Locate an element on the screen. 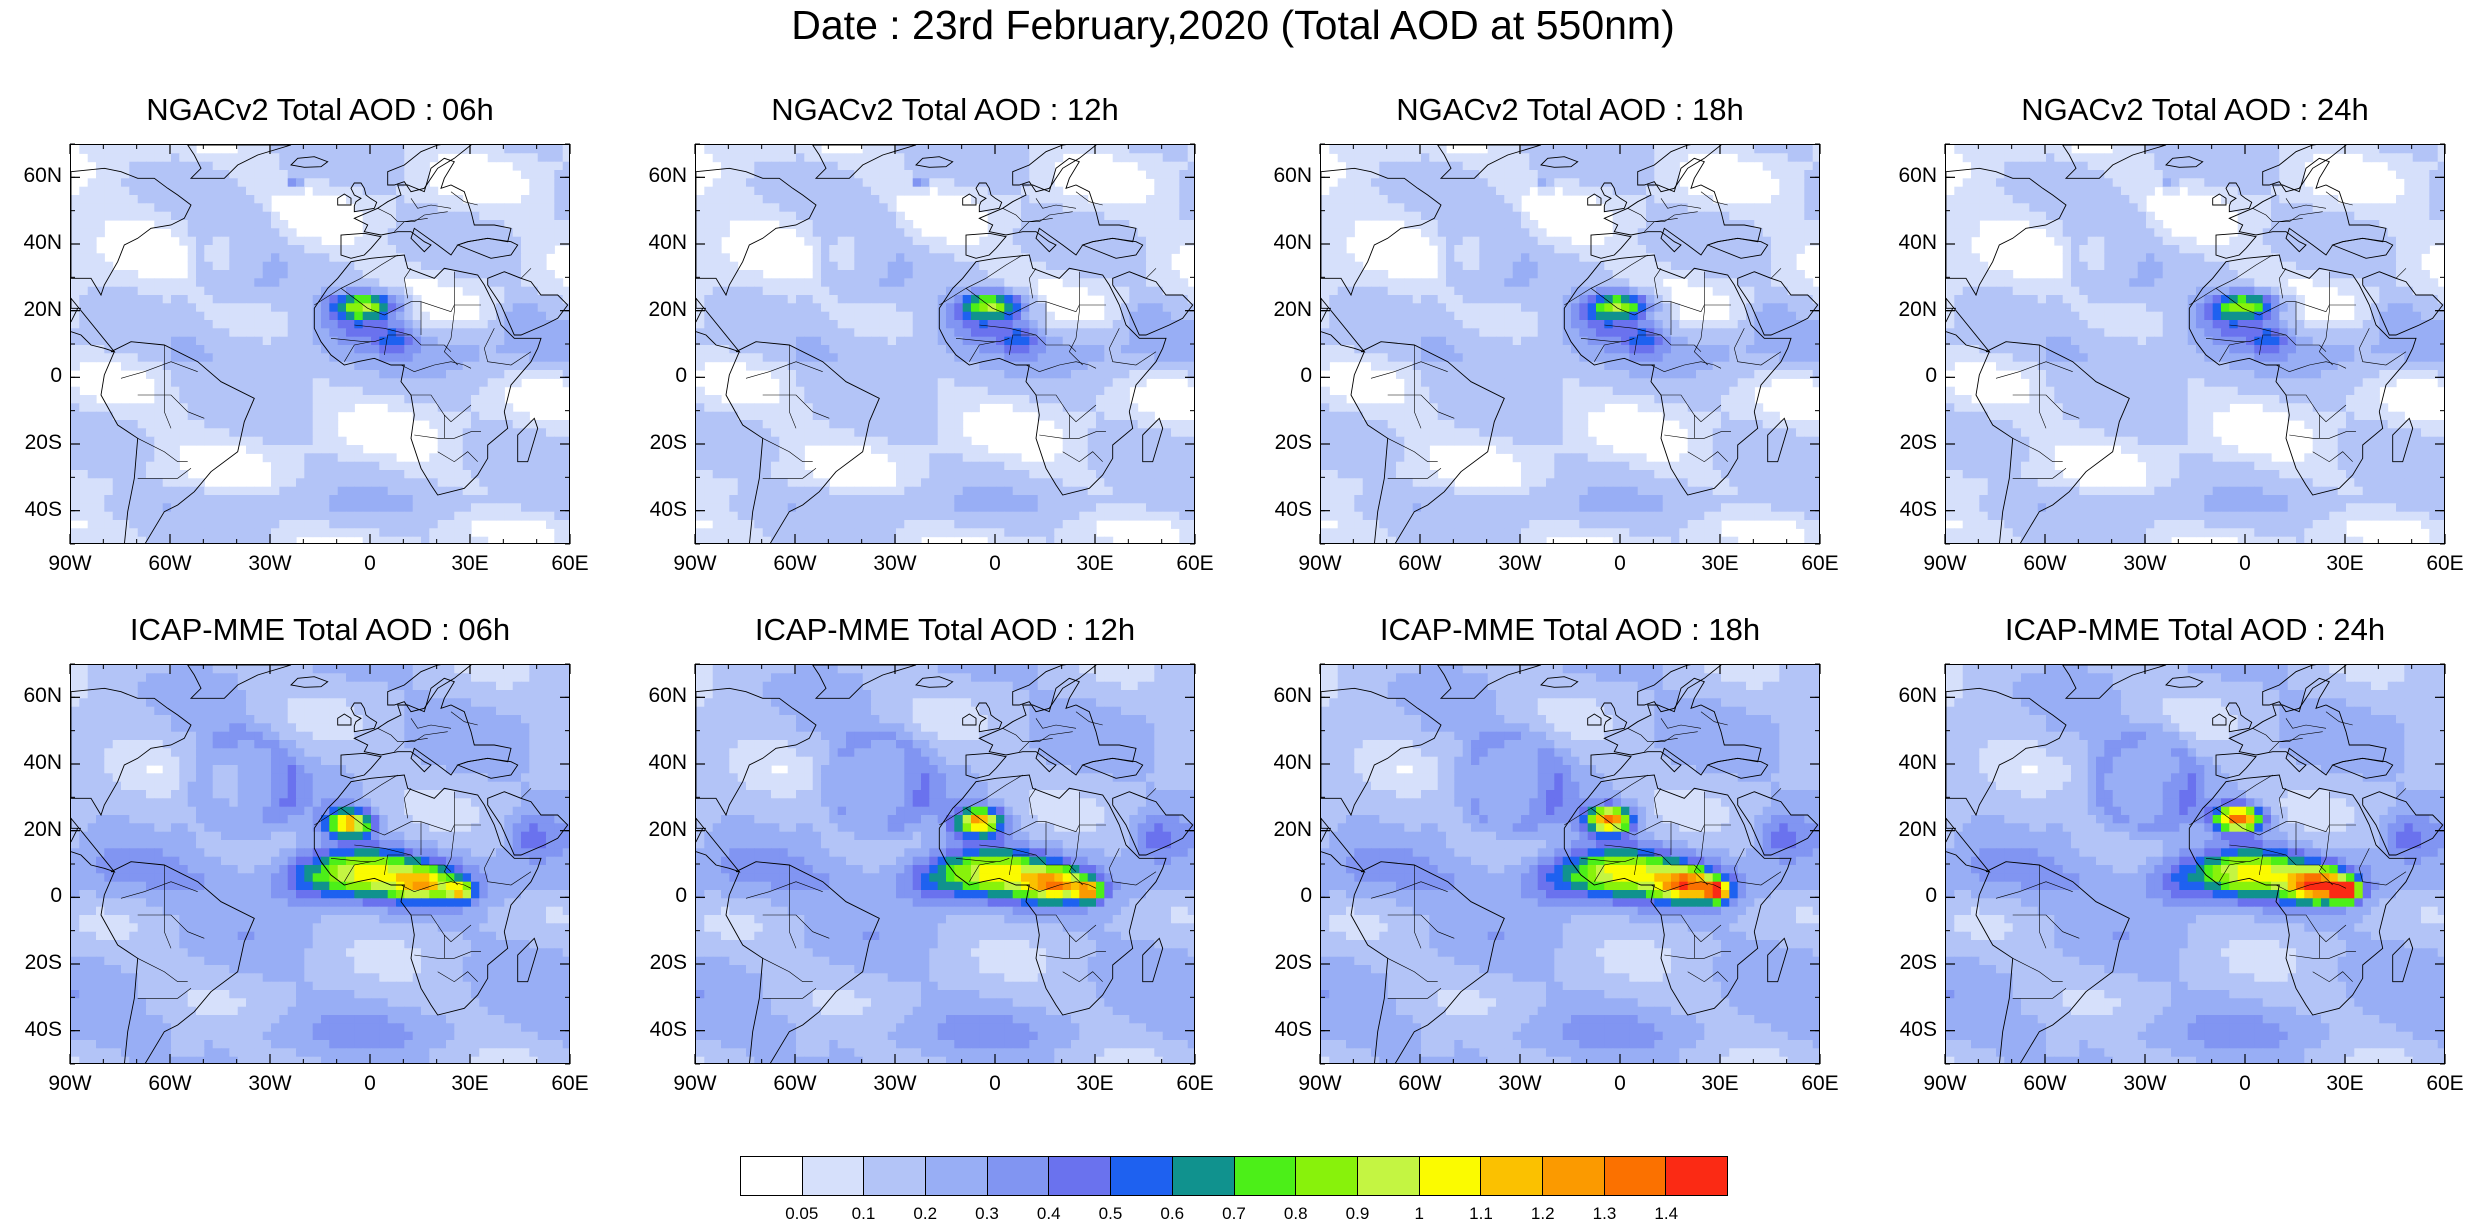 The width and height of the screenshot is (2466, 1224). colorbar is located at coordinates (1234, 1176).